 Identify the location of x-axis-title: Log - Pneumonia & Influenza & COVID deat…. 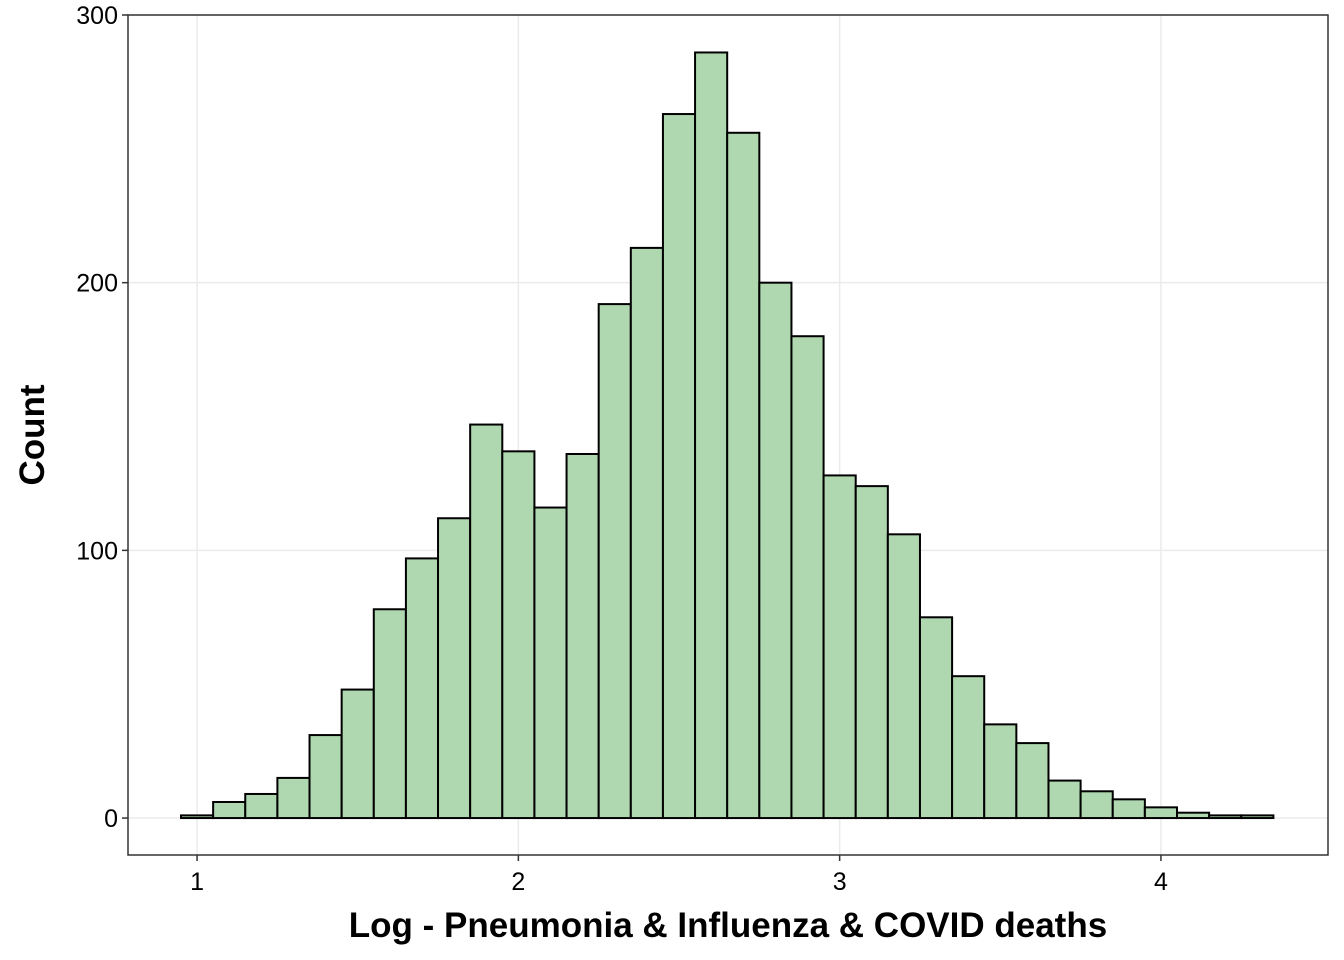
(728, 925).